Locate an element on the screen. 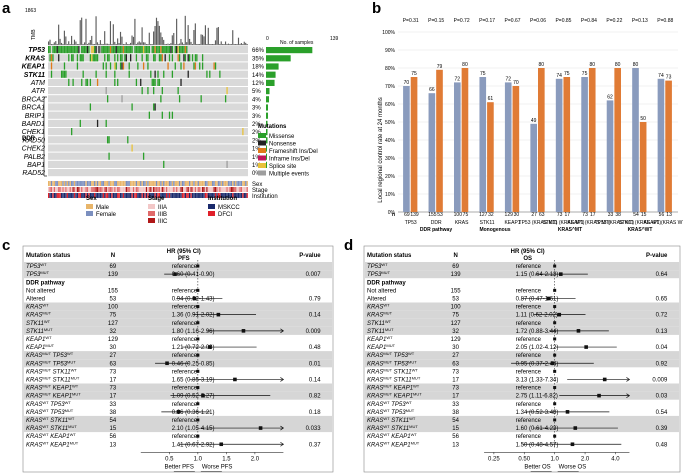 This screenshot has height=475, width=683. forest-p: 0.033 is located at coordinates (314, 429).